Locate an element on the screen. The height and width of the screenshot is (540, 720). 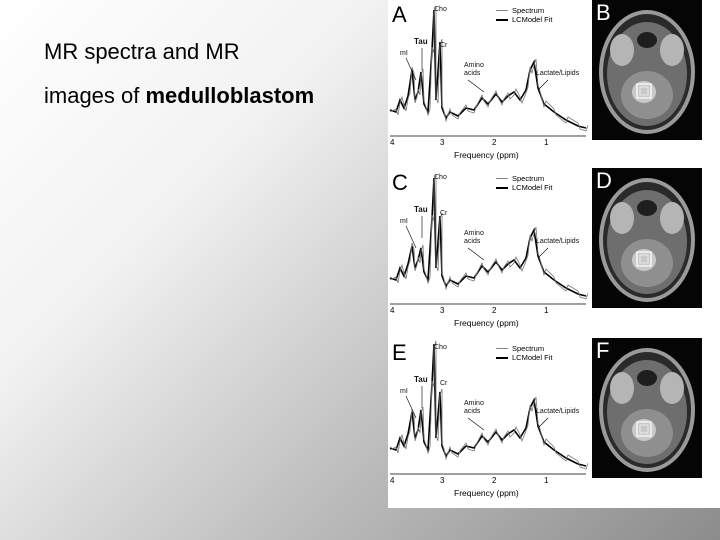
title-line-2: images of medulloblastom is located at coordinates (214, 92).